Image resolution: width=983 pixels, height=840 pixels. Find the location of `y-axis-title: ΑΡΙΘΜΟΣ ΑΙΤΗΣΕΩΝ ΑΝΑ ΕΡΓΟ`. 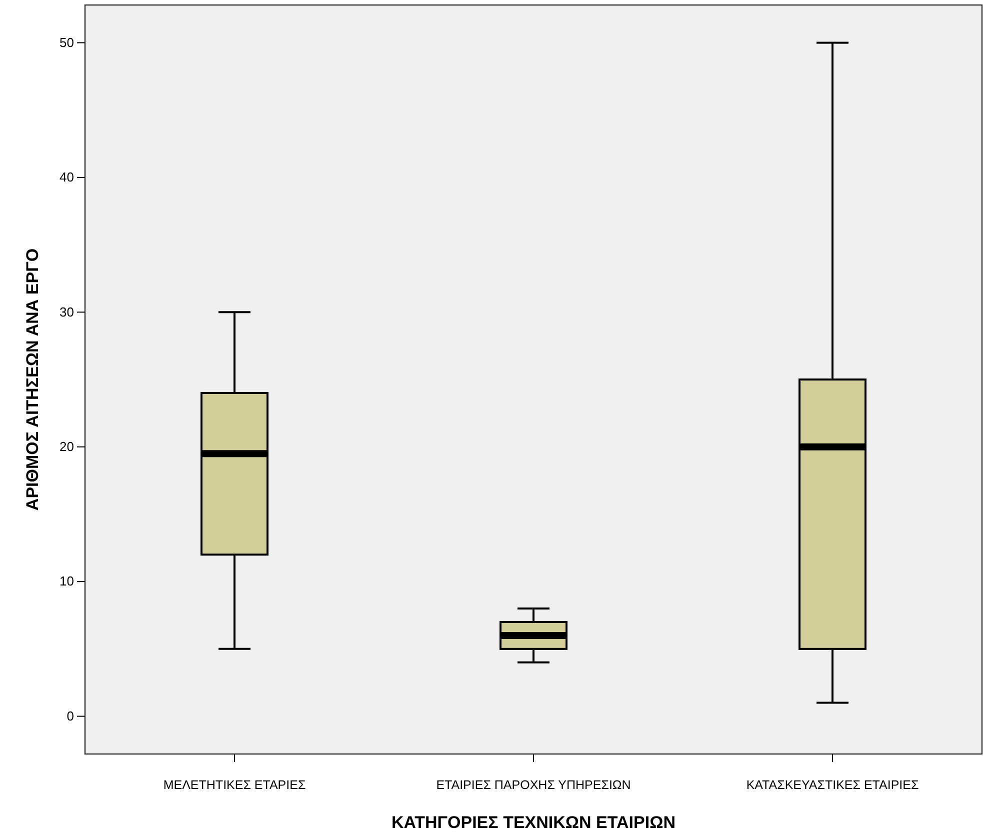

y-axis-title: ΑΡΙΘΜΟΣ ΑΙΤΗΣΕΩΝ ΑΝΑ ΕΡΓΟ is located at coordinates (32, 379).